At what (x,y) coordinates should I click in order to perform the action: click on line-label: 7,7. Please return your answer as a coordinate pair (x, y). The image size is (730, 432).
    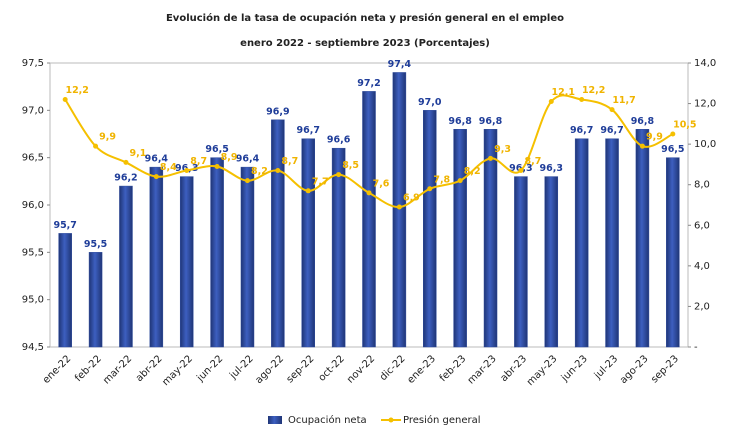
    Looking at the image, I should click on (320, 181).